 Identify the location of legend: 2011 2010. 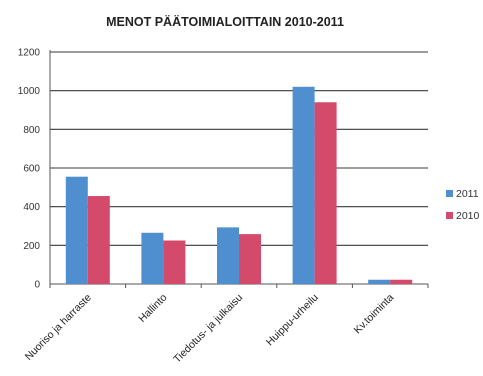
(463, 205).